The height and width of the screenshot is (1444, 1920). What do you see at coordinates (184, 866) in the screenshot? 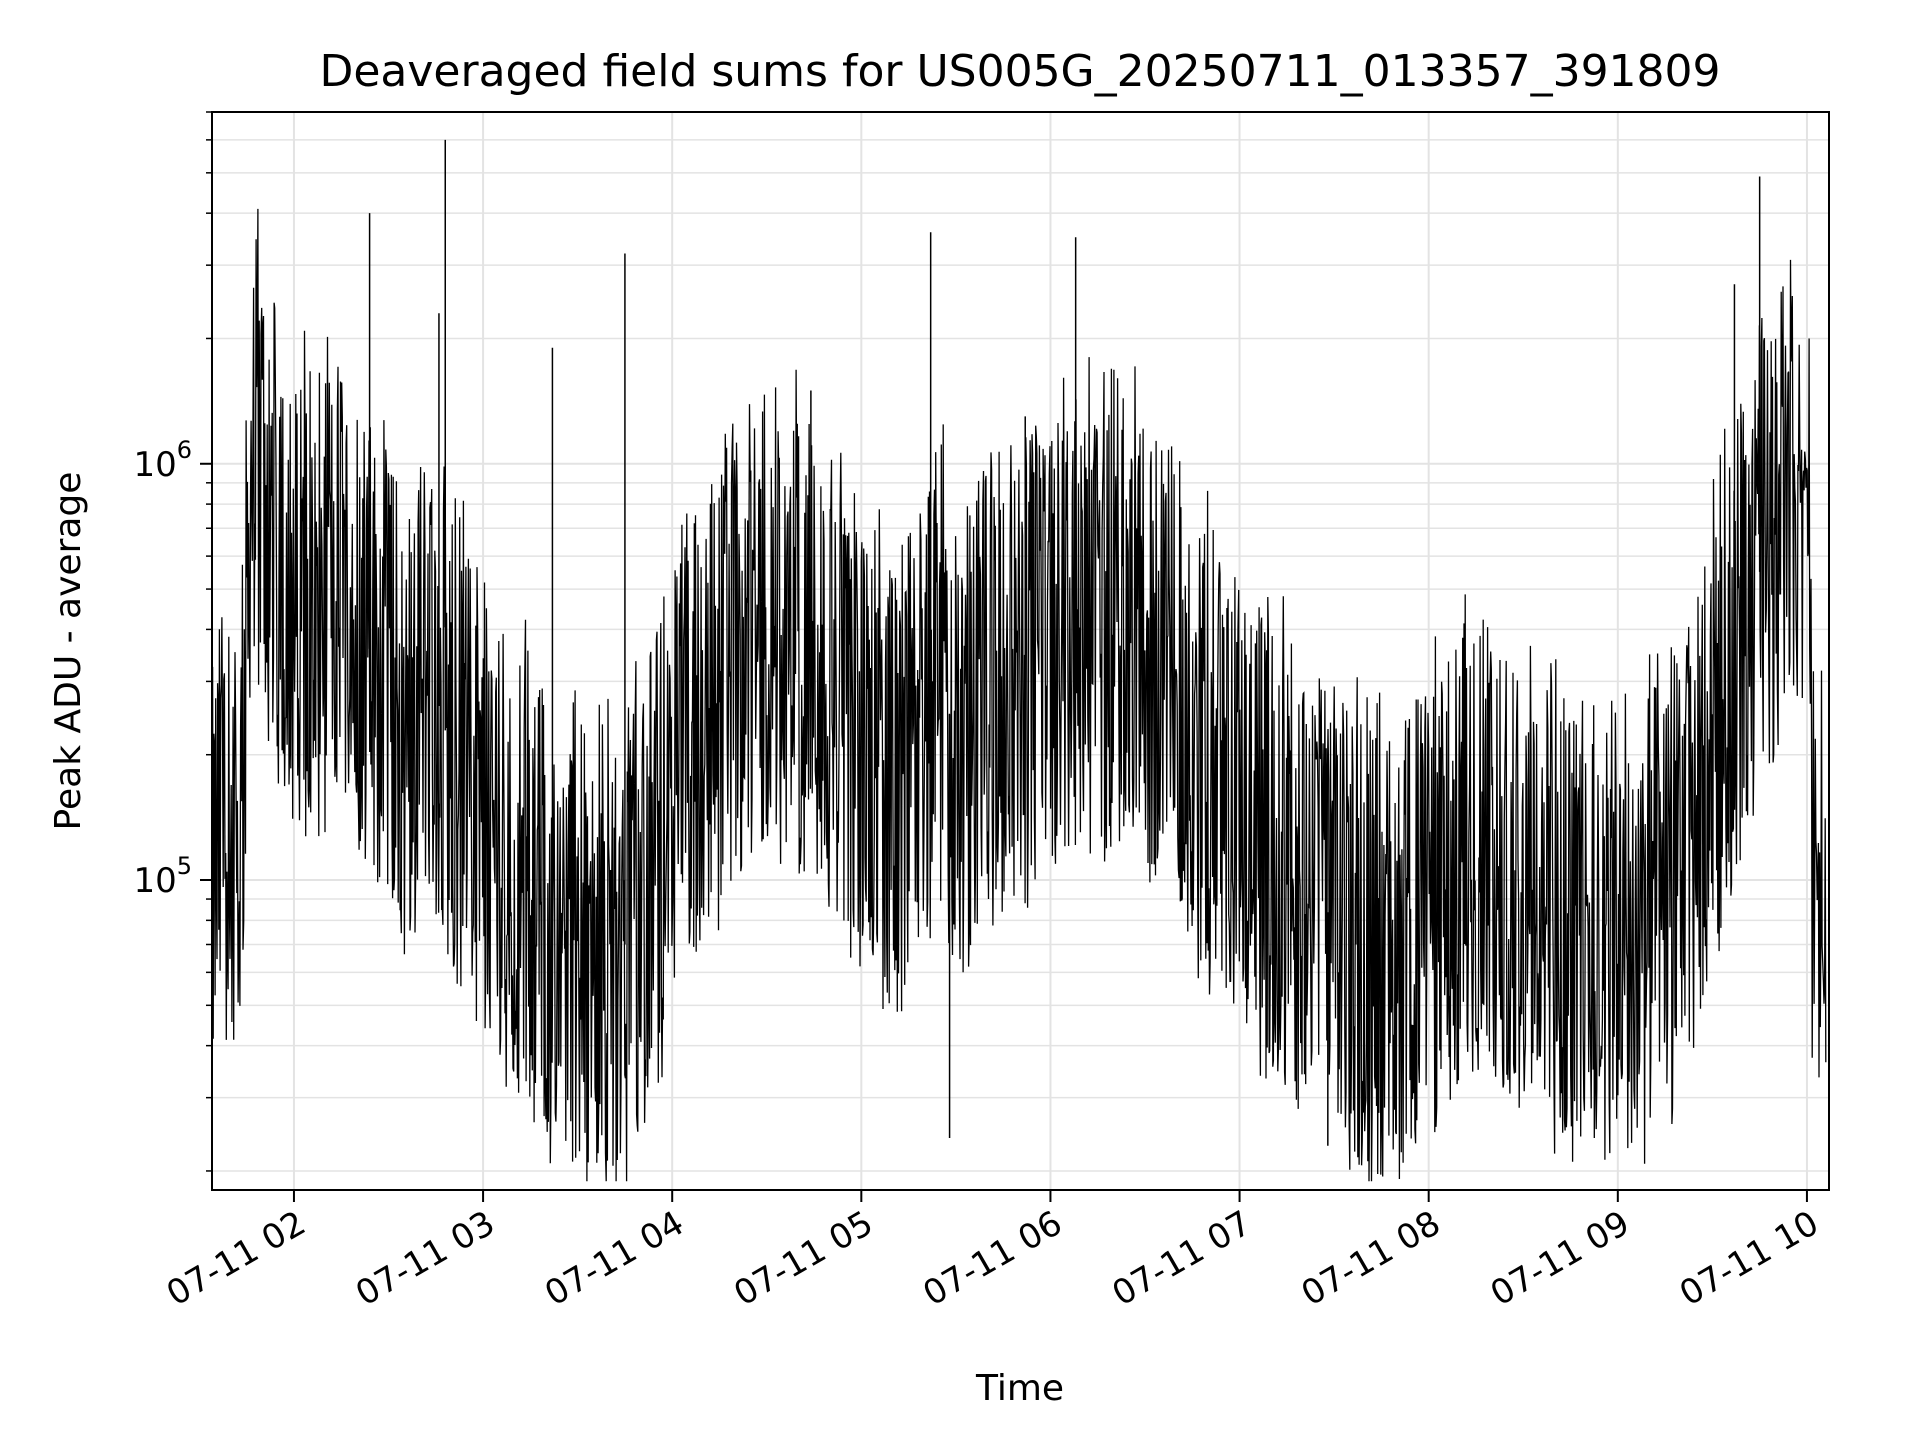
I see `y-tick-exponent: 5` at bounding box center [184, 866].